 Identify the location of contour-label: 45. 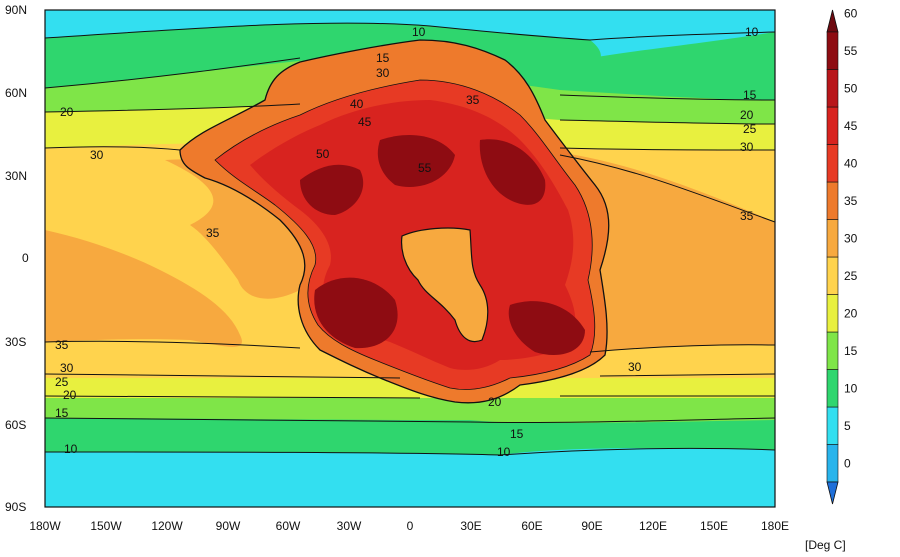
(365, 122).